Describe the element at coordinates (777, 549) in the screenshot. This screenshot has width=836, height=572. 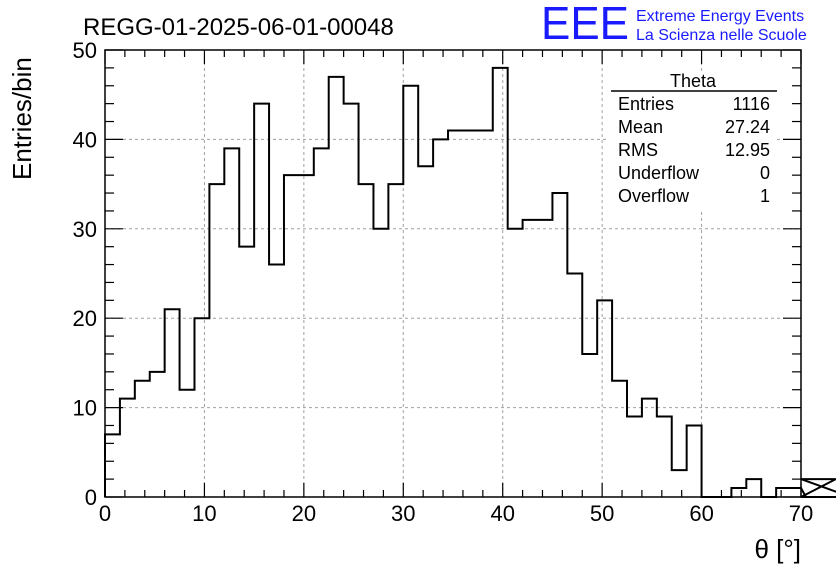
I see `x-axis-label: θ [°]` at that location.